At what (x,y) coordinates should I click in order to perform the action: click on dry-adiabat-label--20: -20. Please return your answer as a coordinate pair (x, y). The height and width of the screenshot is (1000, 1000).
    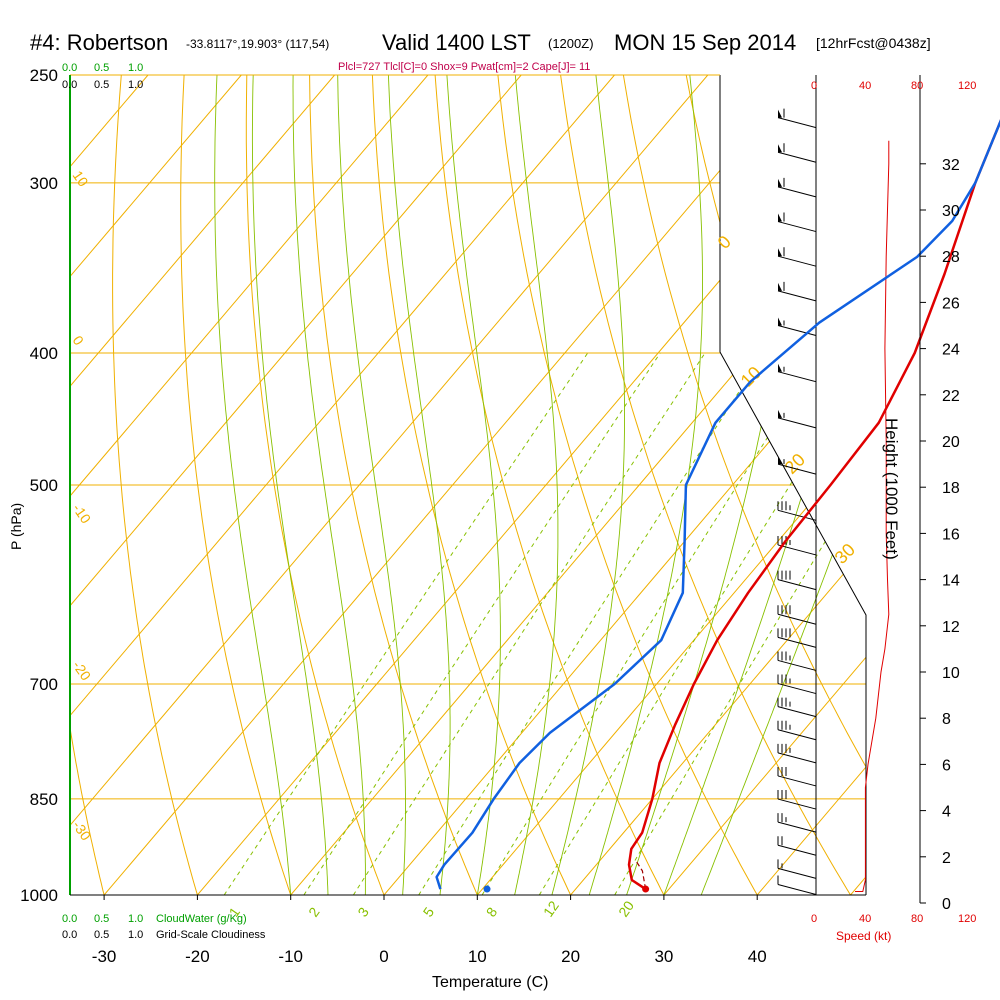
    Looking at the image, I should click on (82, 671).